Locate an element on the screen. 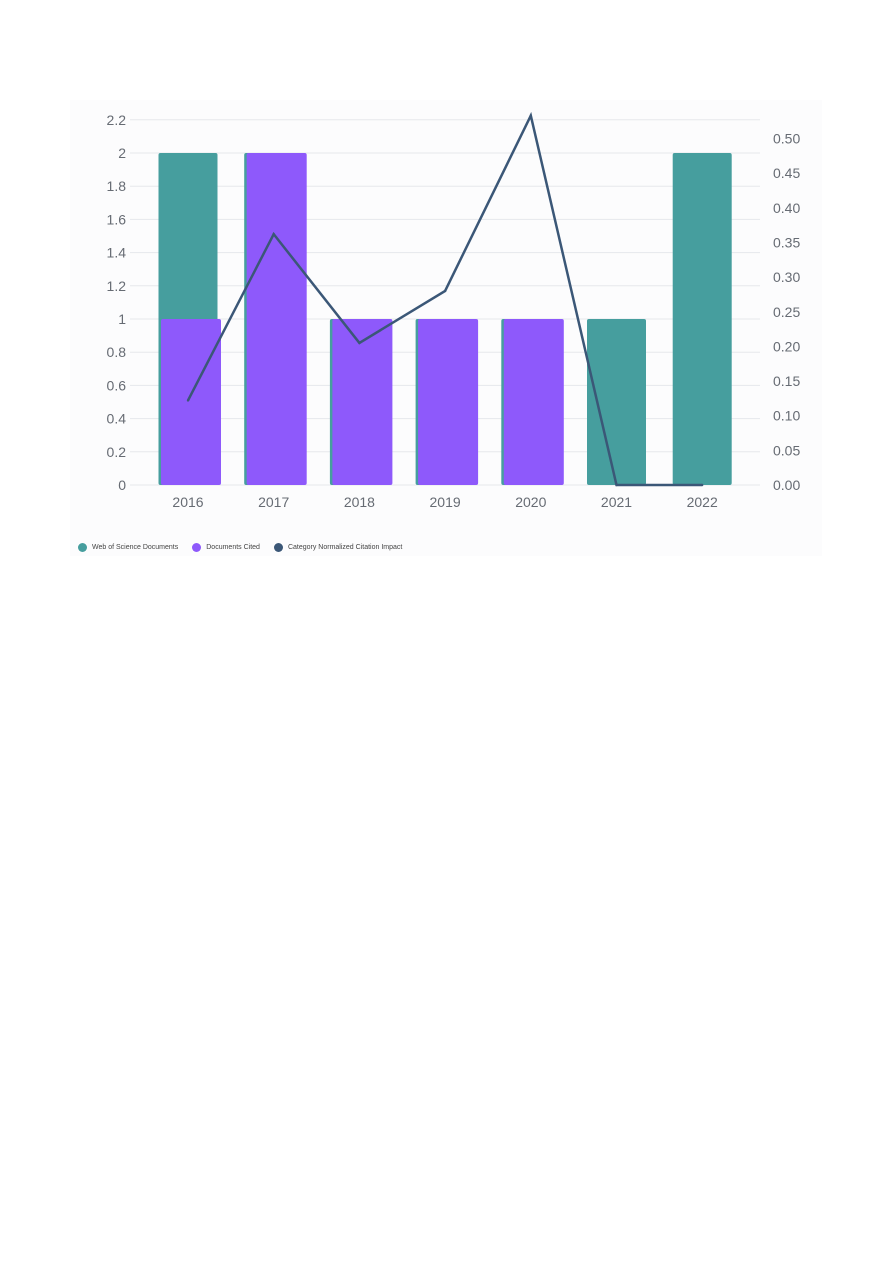 This screenshot has width=893, height=1263. right-tick-label-0: 0.00 is located at coordinates (786, 485).